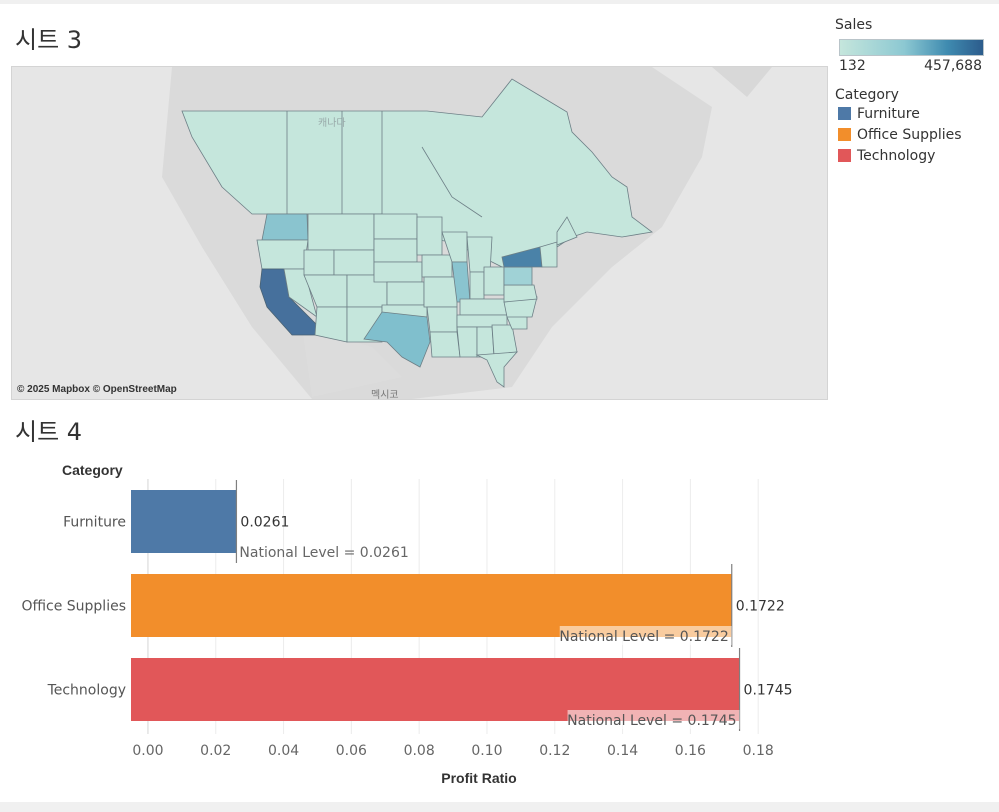  What do you see at coordinates (622, 751) in the screenshot?
I see `x-tick-label: 0.14` at bounding box center [622, 751].